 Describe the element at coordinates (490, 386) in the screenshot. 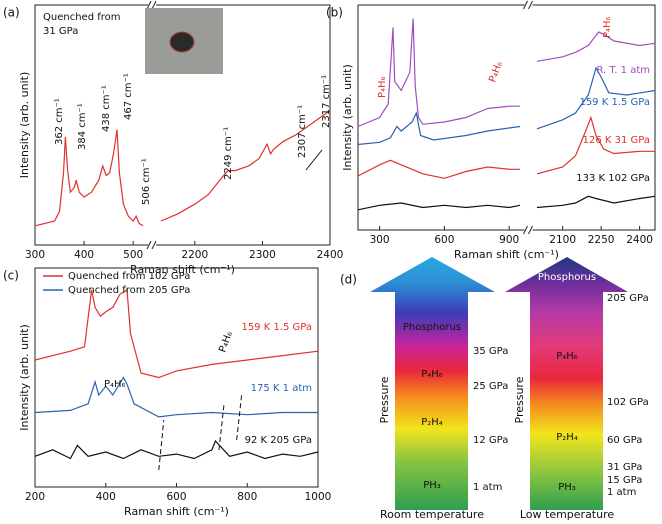

I see `pressure-value: 25 GPa` at that location.